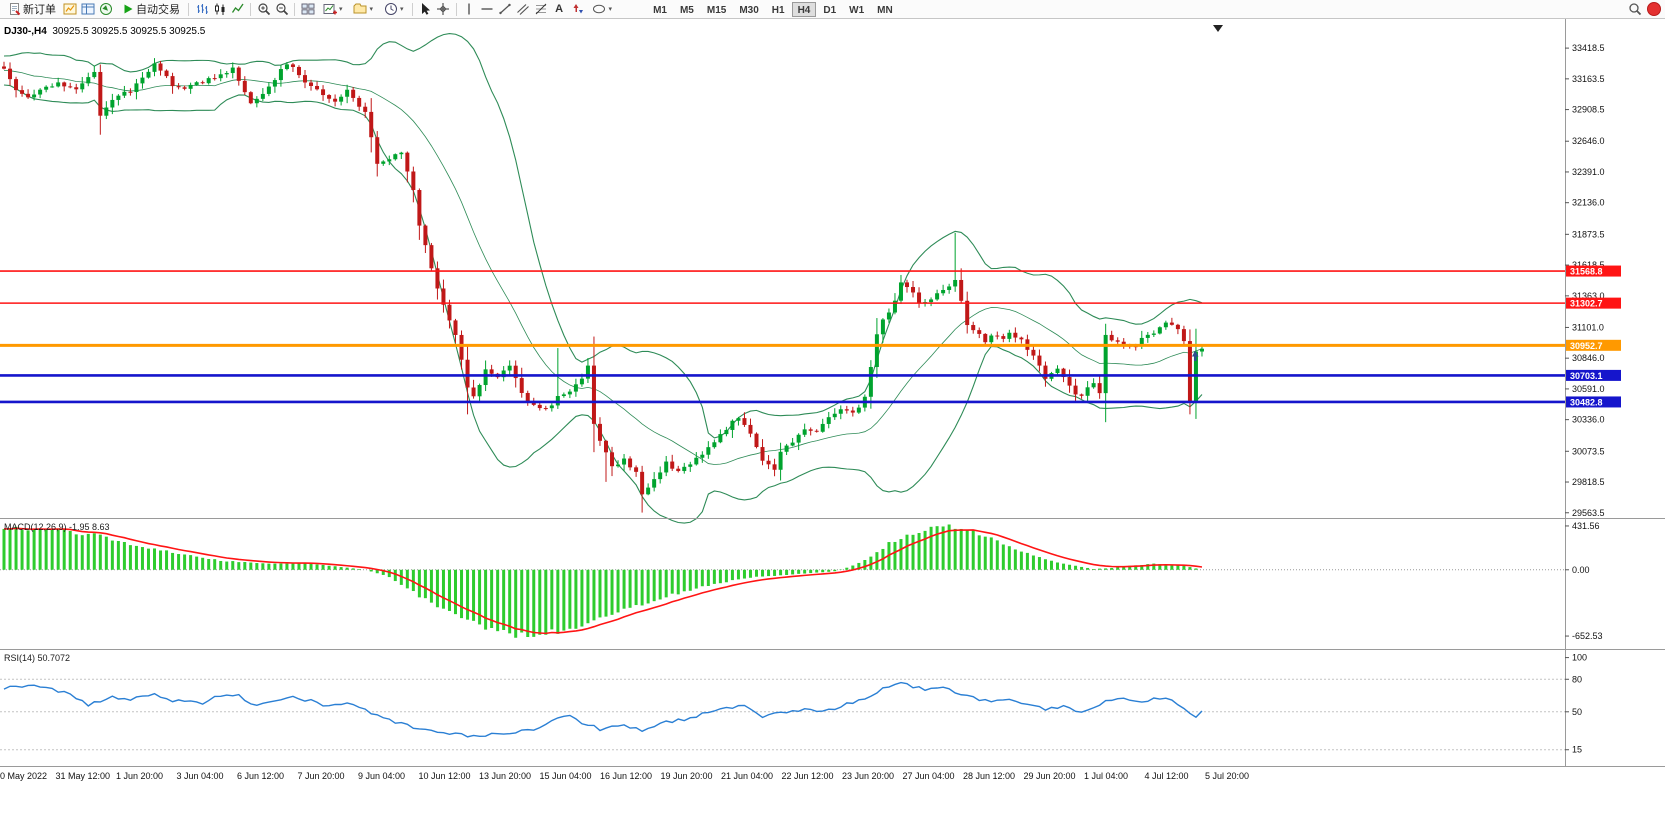  Describe the element at coordinates (716, 9) in the screenshot. I see `timeframe-m15-button: M15` at that location.